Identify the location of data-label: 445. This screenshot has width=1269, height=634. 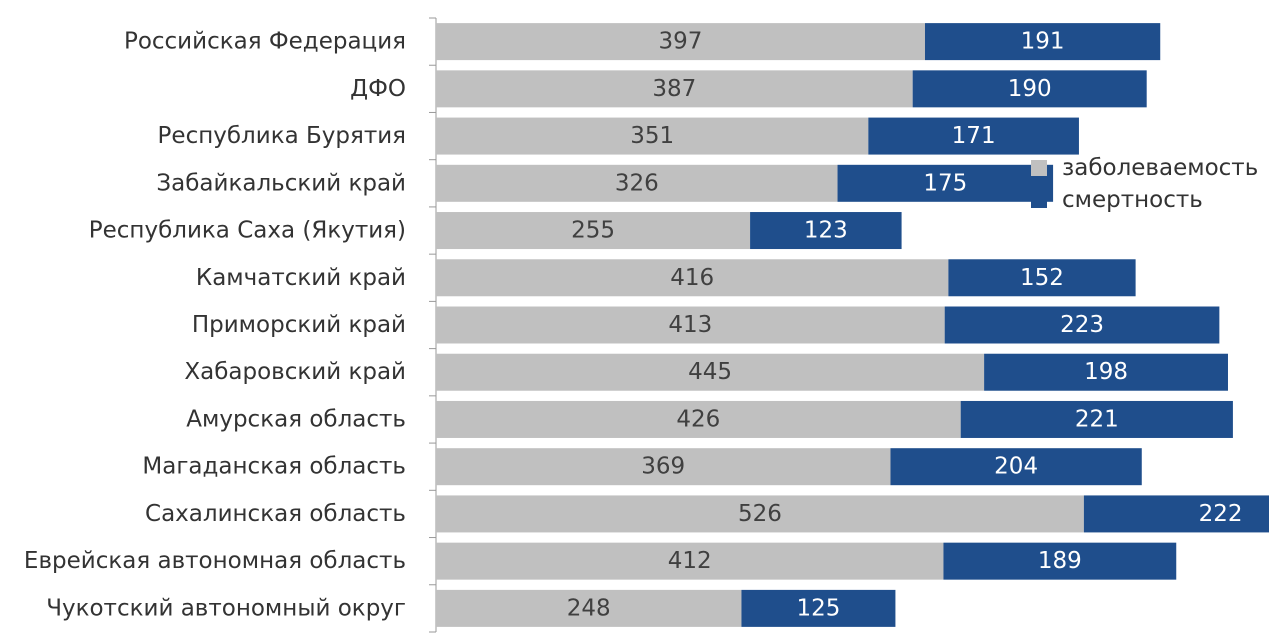
(710, 372).